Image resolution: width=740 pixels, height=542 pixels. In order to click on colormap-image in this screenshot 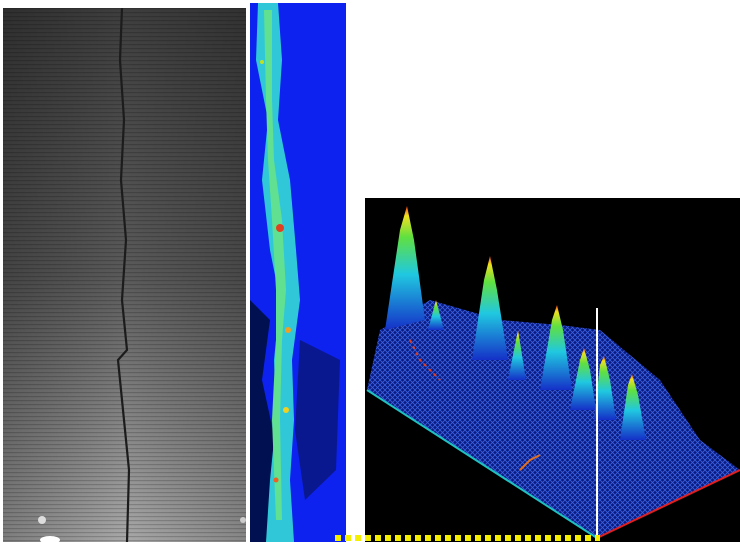, I will do `click(298, 272)`.